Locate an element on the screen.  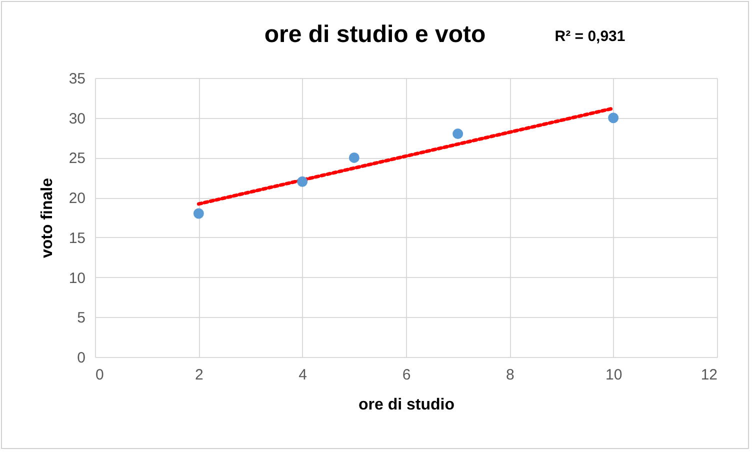
x-tick-label: 0 is located at coordinates (100, 375).